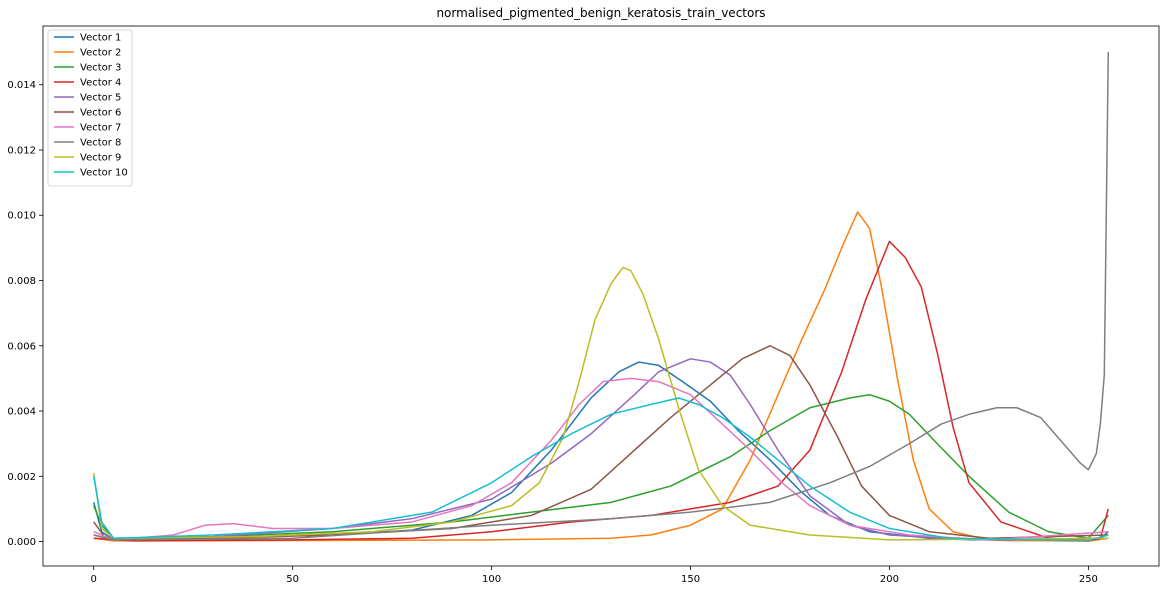  Describe the element at coordinates (100, 158) in the screenshot. I see `legend-label: Vector 9` at that location.